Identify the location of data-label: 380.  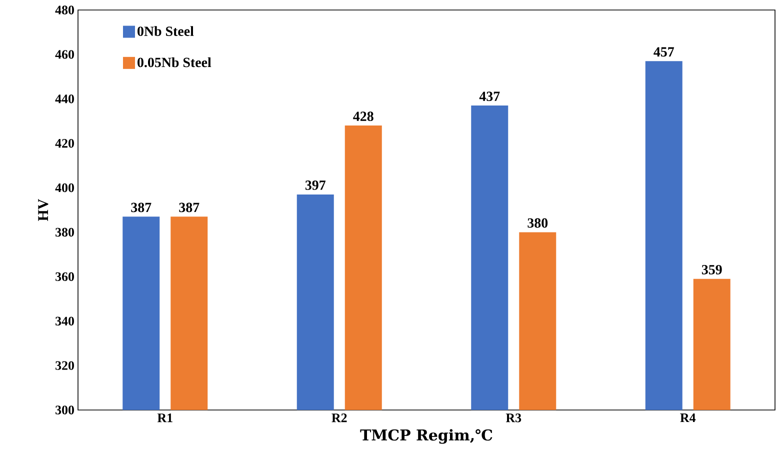
(538, 223).